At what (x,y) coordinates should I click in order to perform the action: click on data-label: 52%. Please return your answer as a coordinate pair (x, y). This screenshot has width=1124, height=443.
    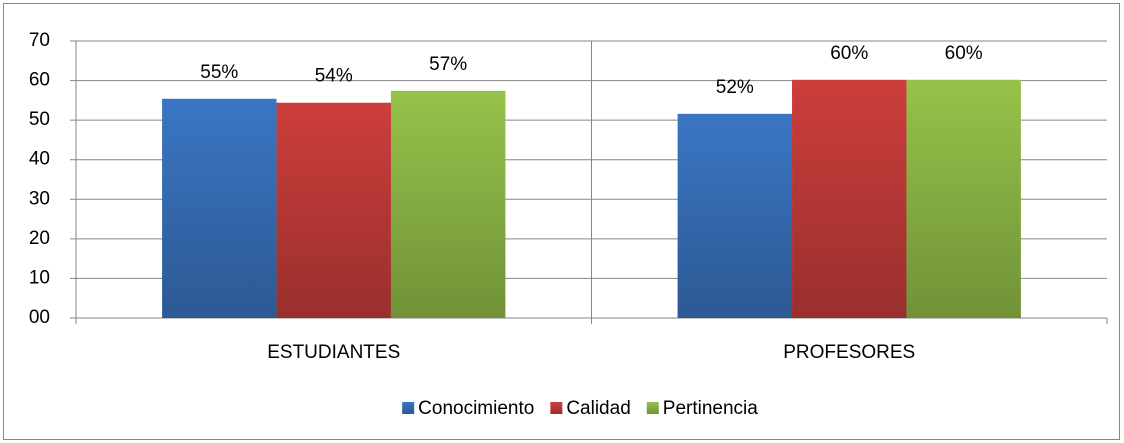
    Looking at the image, I should click on (735, 87).